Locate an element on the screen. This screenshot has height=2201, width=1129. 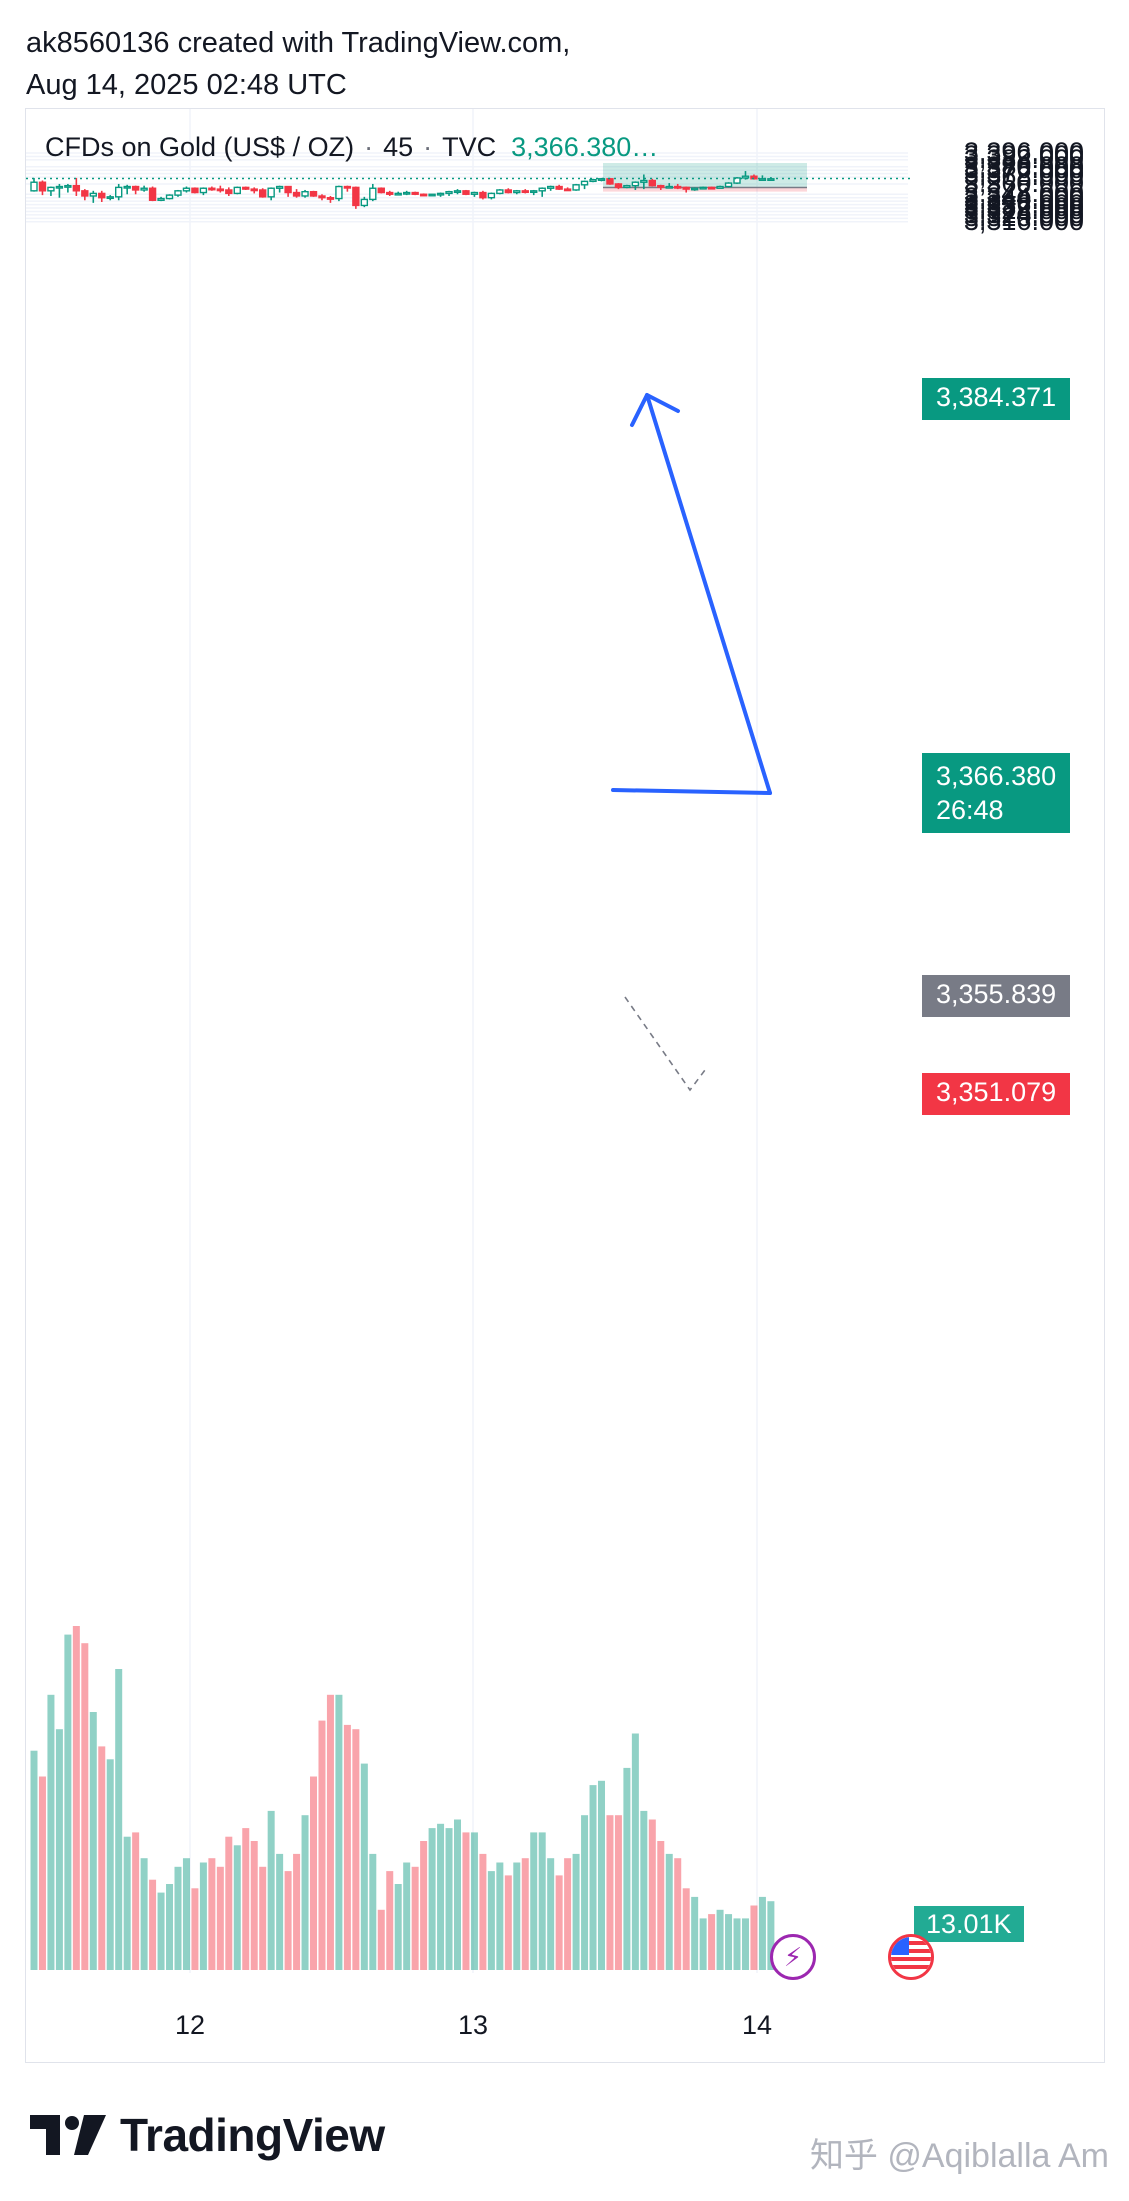
current-price-tag: 3,366.380 26:48 is located at coordinates (996, 793).